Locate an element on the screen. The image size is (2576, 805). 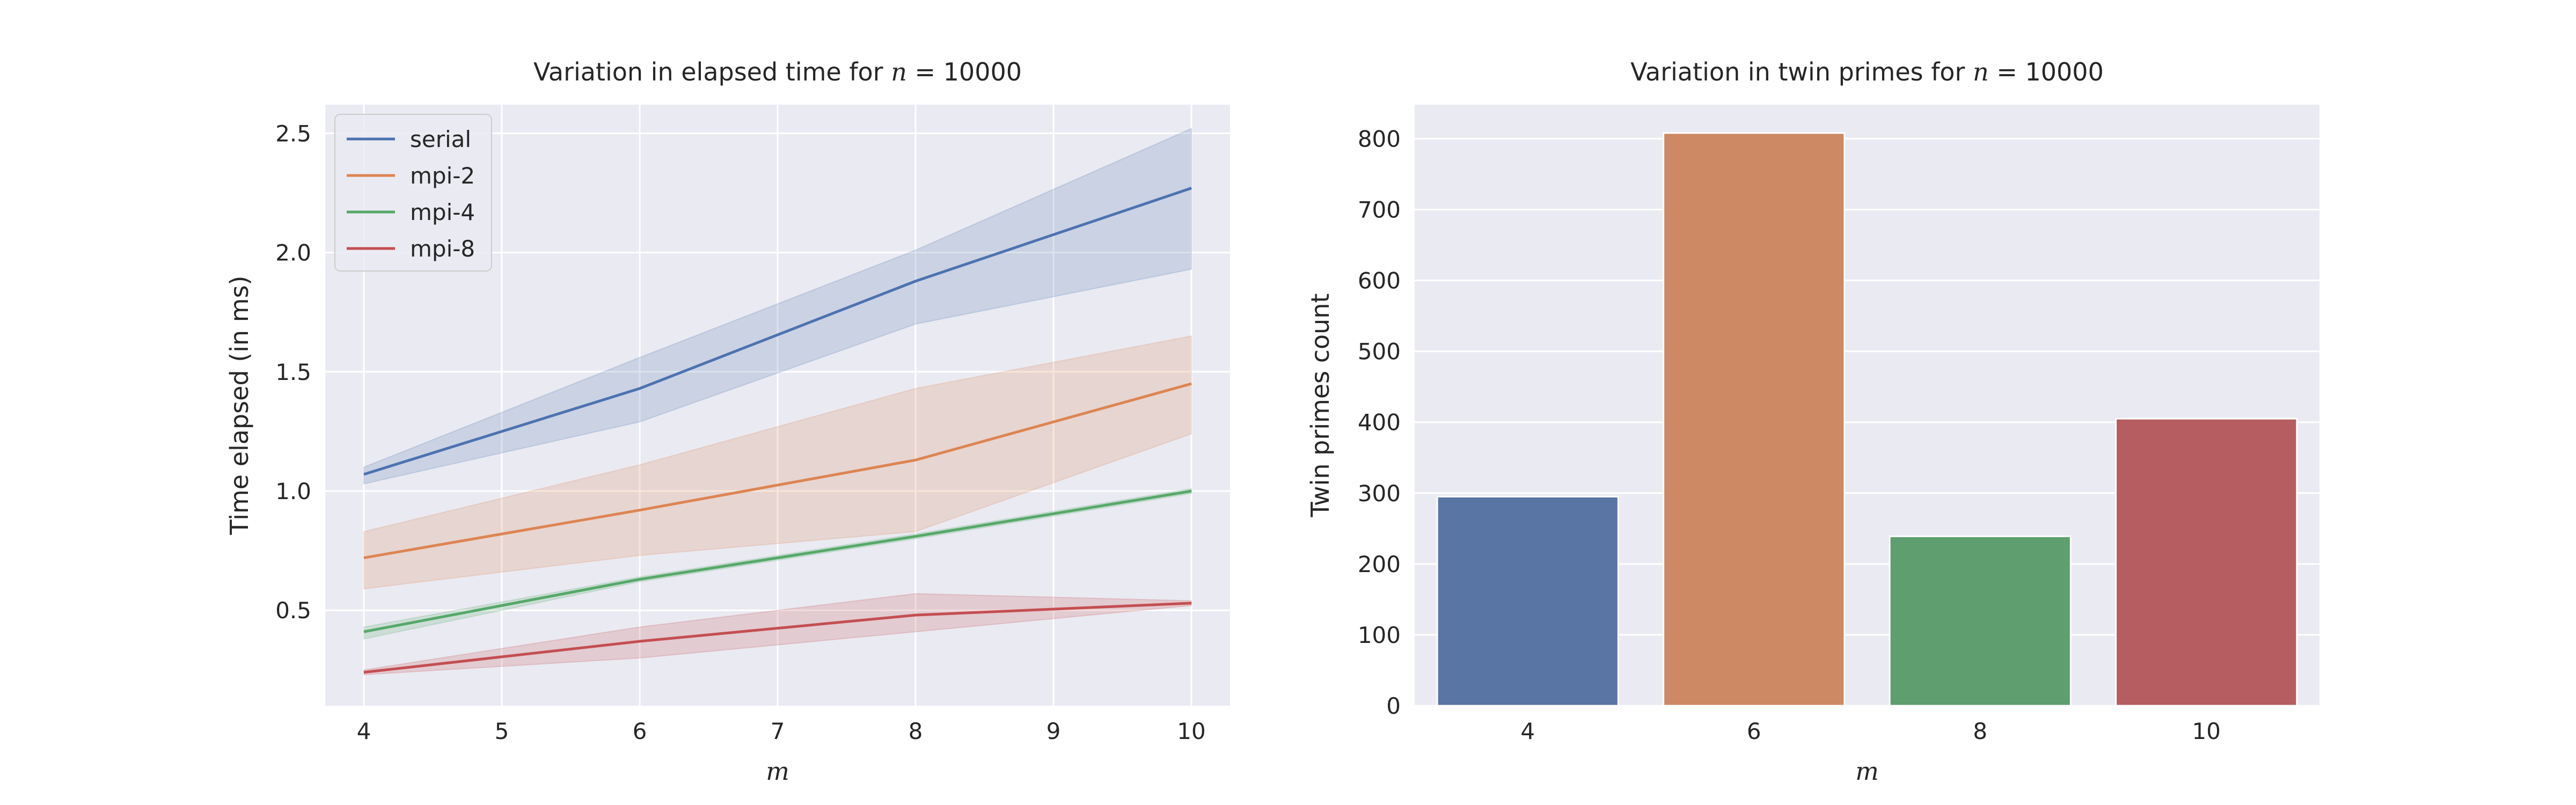
y-tick-label: 600 is located at coordinates (1379, 281).